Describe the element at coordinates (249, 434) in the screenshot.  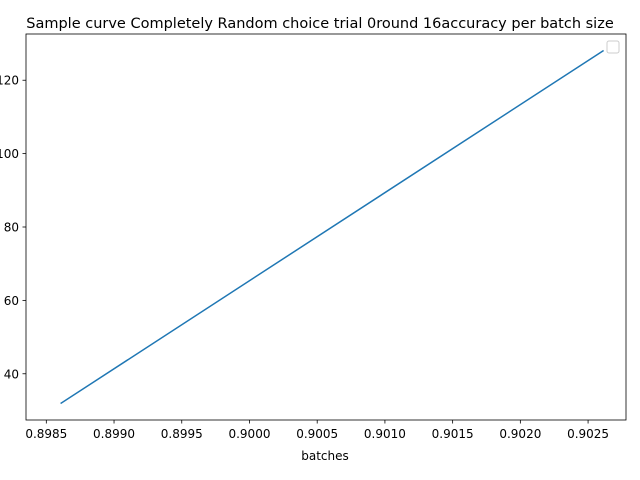
I see `x-tick-label: 0.9000` at that location.